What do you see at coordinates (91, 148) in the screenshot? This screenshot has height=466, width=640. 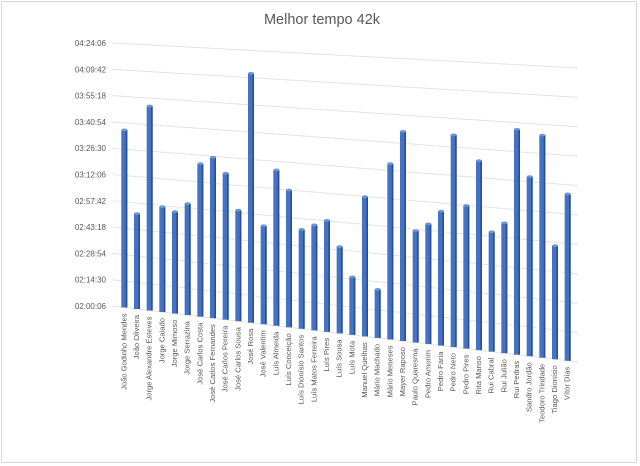 I see `y-tick-label: 03:26:30` at bounding box center [91, 148].